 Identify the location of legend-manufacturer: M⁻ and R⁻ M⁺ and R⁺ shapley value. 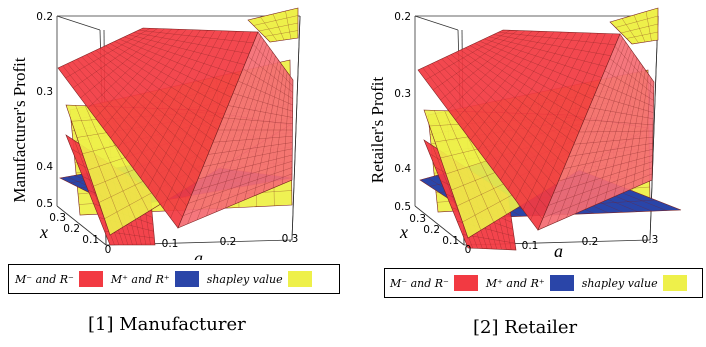
(174, 279).